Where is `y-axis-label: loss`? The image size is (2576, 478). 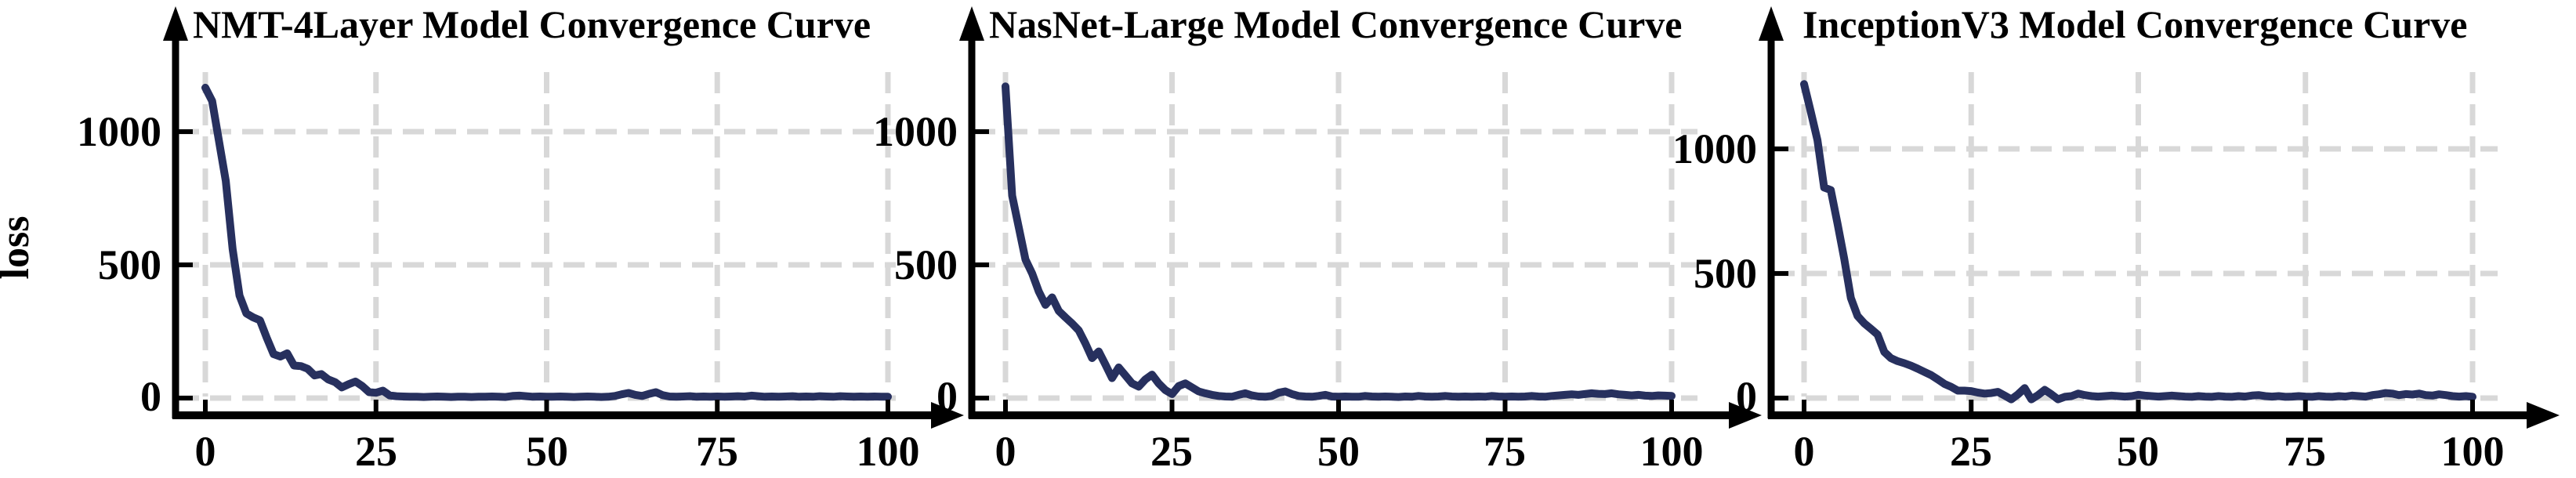 y-axis-label: loss is located at coordinates (19, 248).